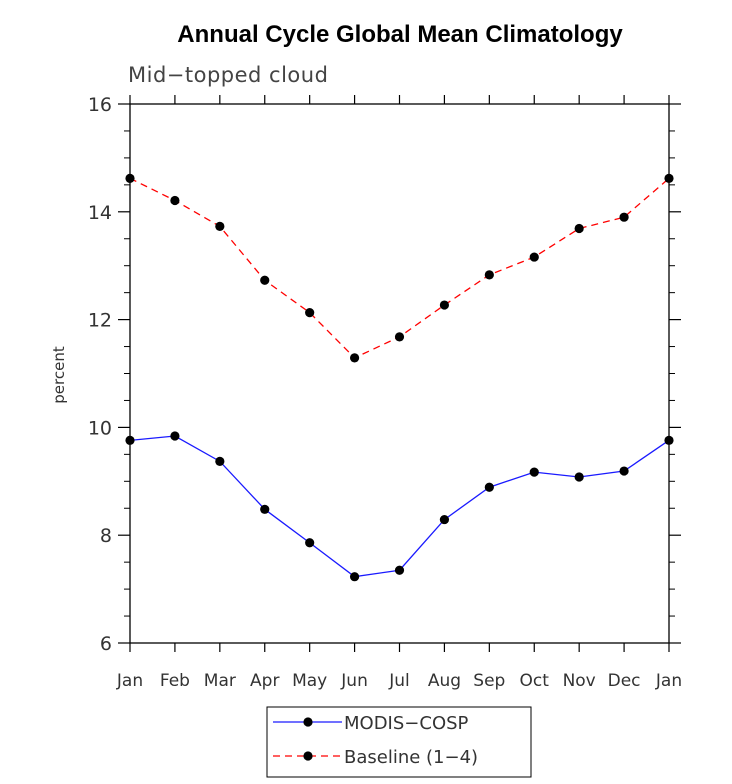 This screenshot has height=784, width=732. What do you see at coordinates (411, 757) in the screenshot?
I see `legend-label-baseline: Baseline (1−4)` at bounding box center [411, 757].